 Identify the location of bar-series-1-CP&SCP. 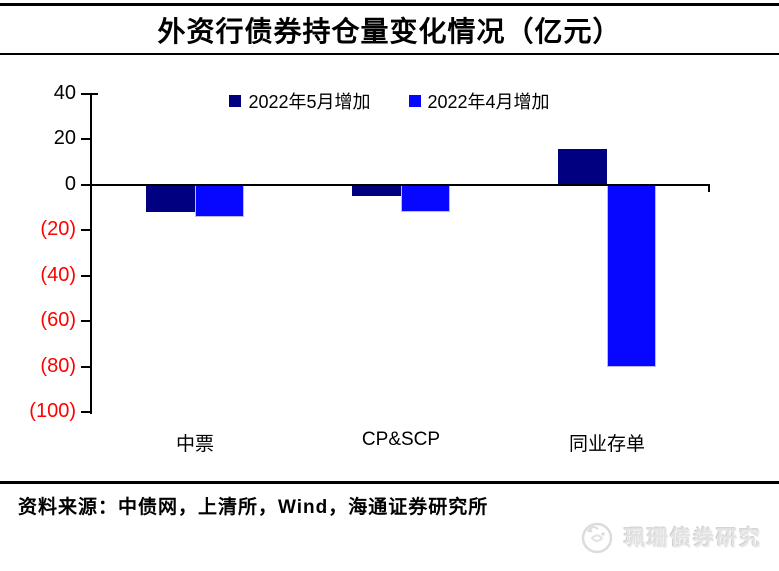
(425, 198).